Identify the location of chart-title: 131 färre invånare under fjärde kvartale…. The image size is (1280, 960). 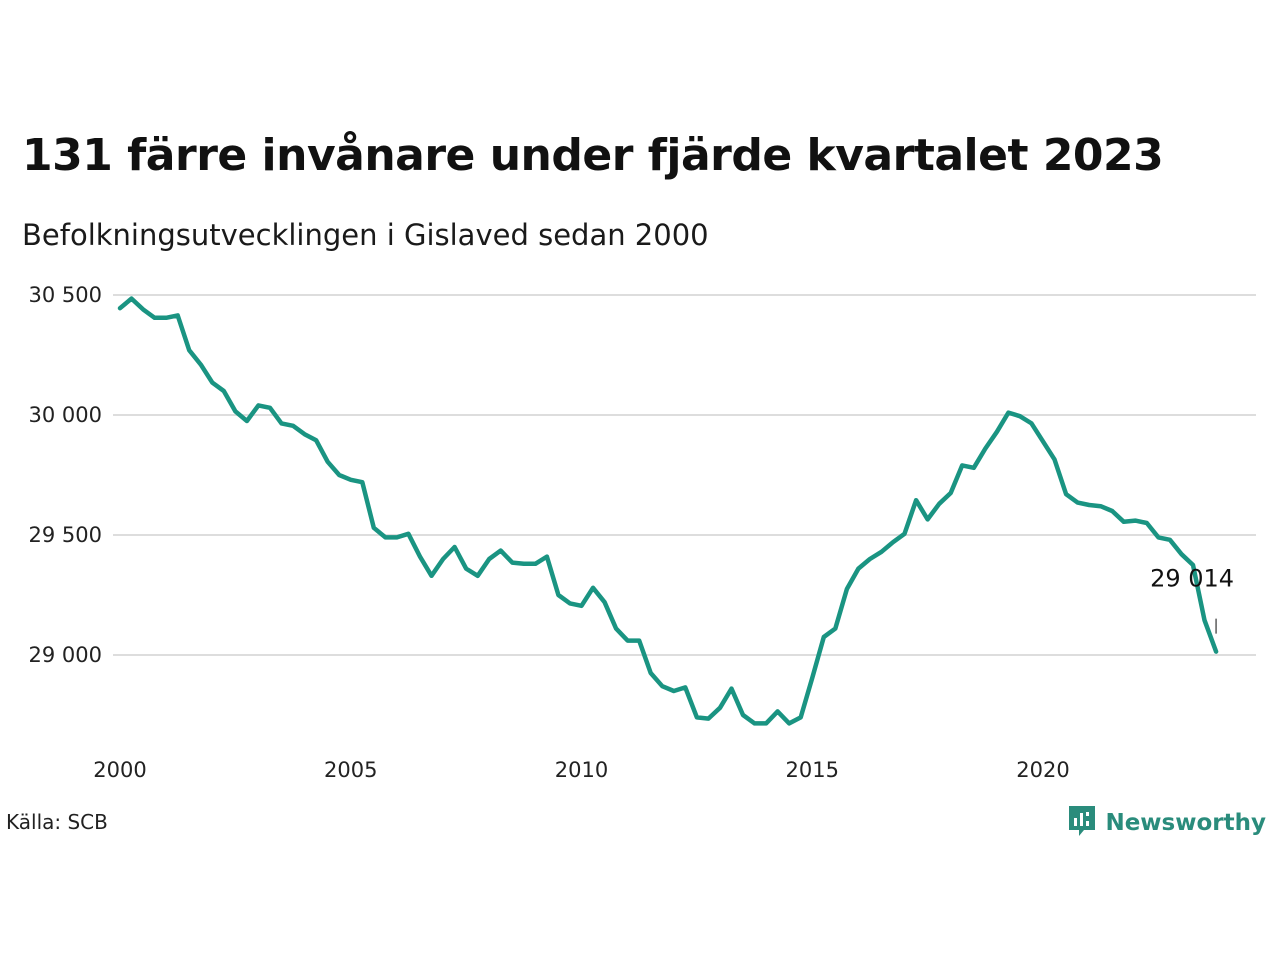
(593, 155).